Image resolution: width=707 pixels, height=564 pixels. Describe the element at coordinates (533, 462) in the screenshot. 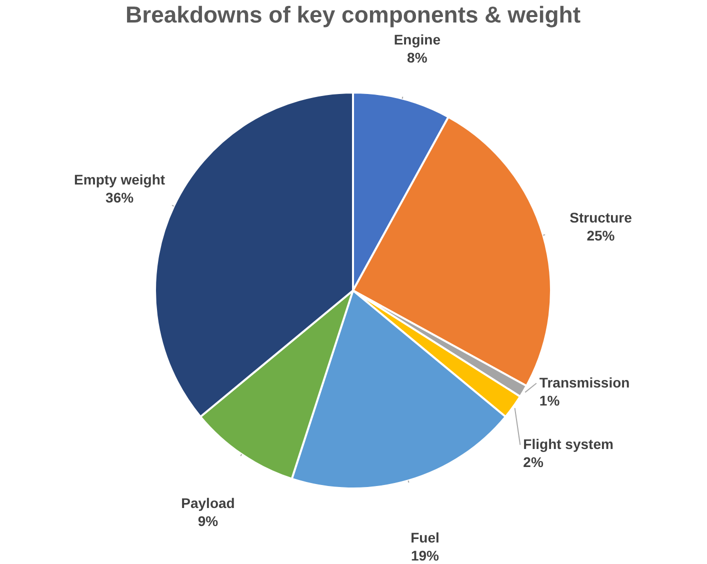

I see `data-label: 2%` at that location.